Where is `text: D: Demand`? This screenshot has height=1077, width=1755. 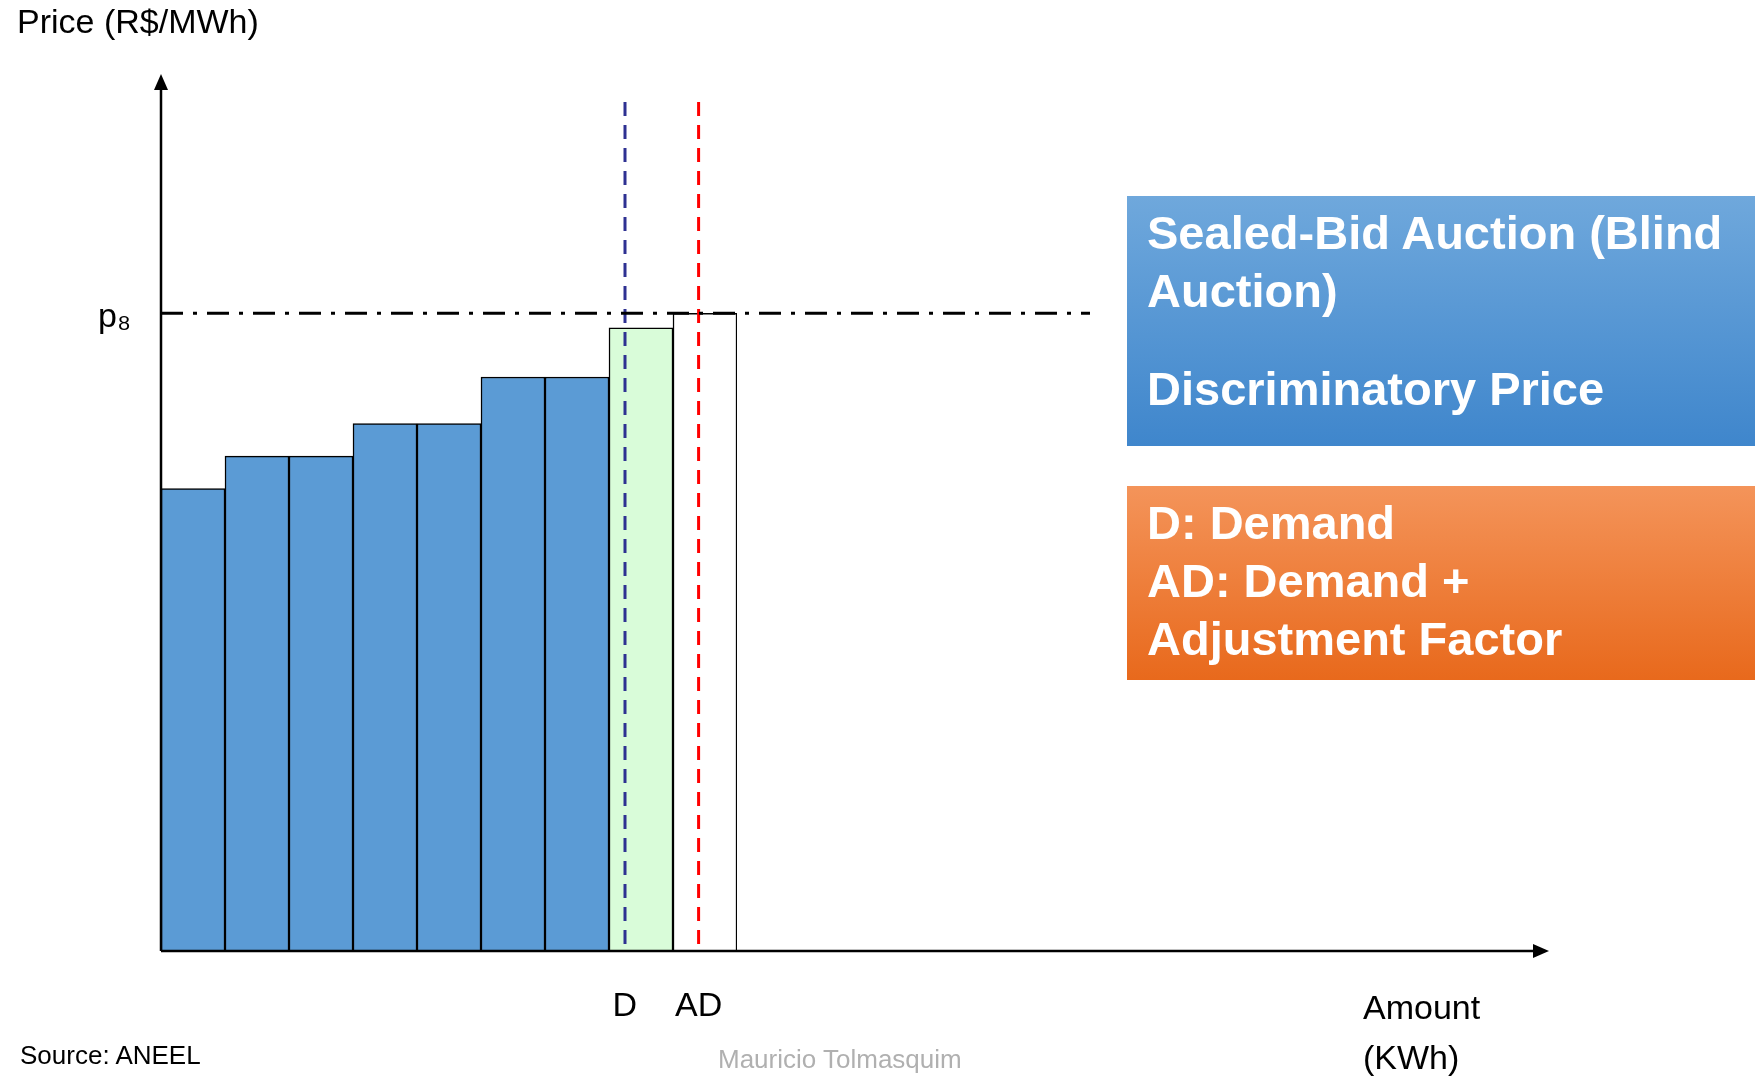
text: D: Demand is located at coordinates (1272, 523).